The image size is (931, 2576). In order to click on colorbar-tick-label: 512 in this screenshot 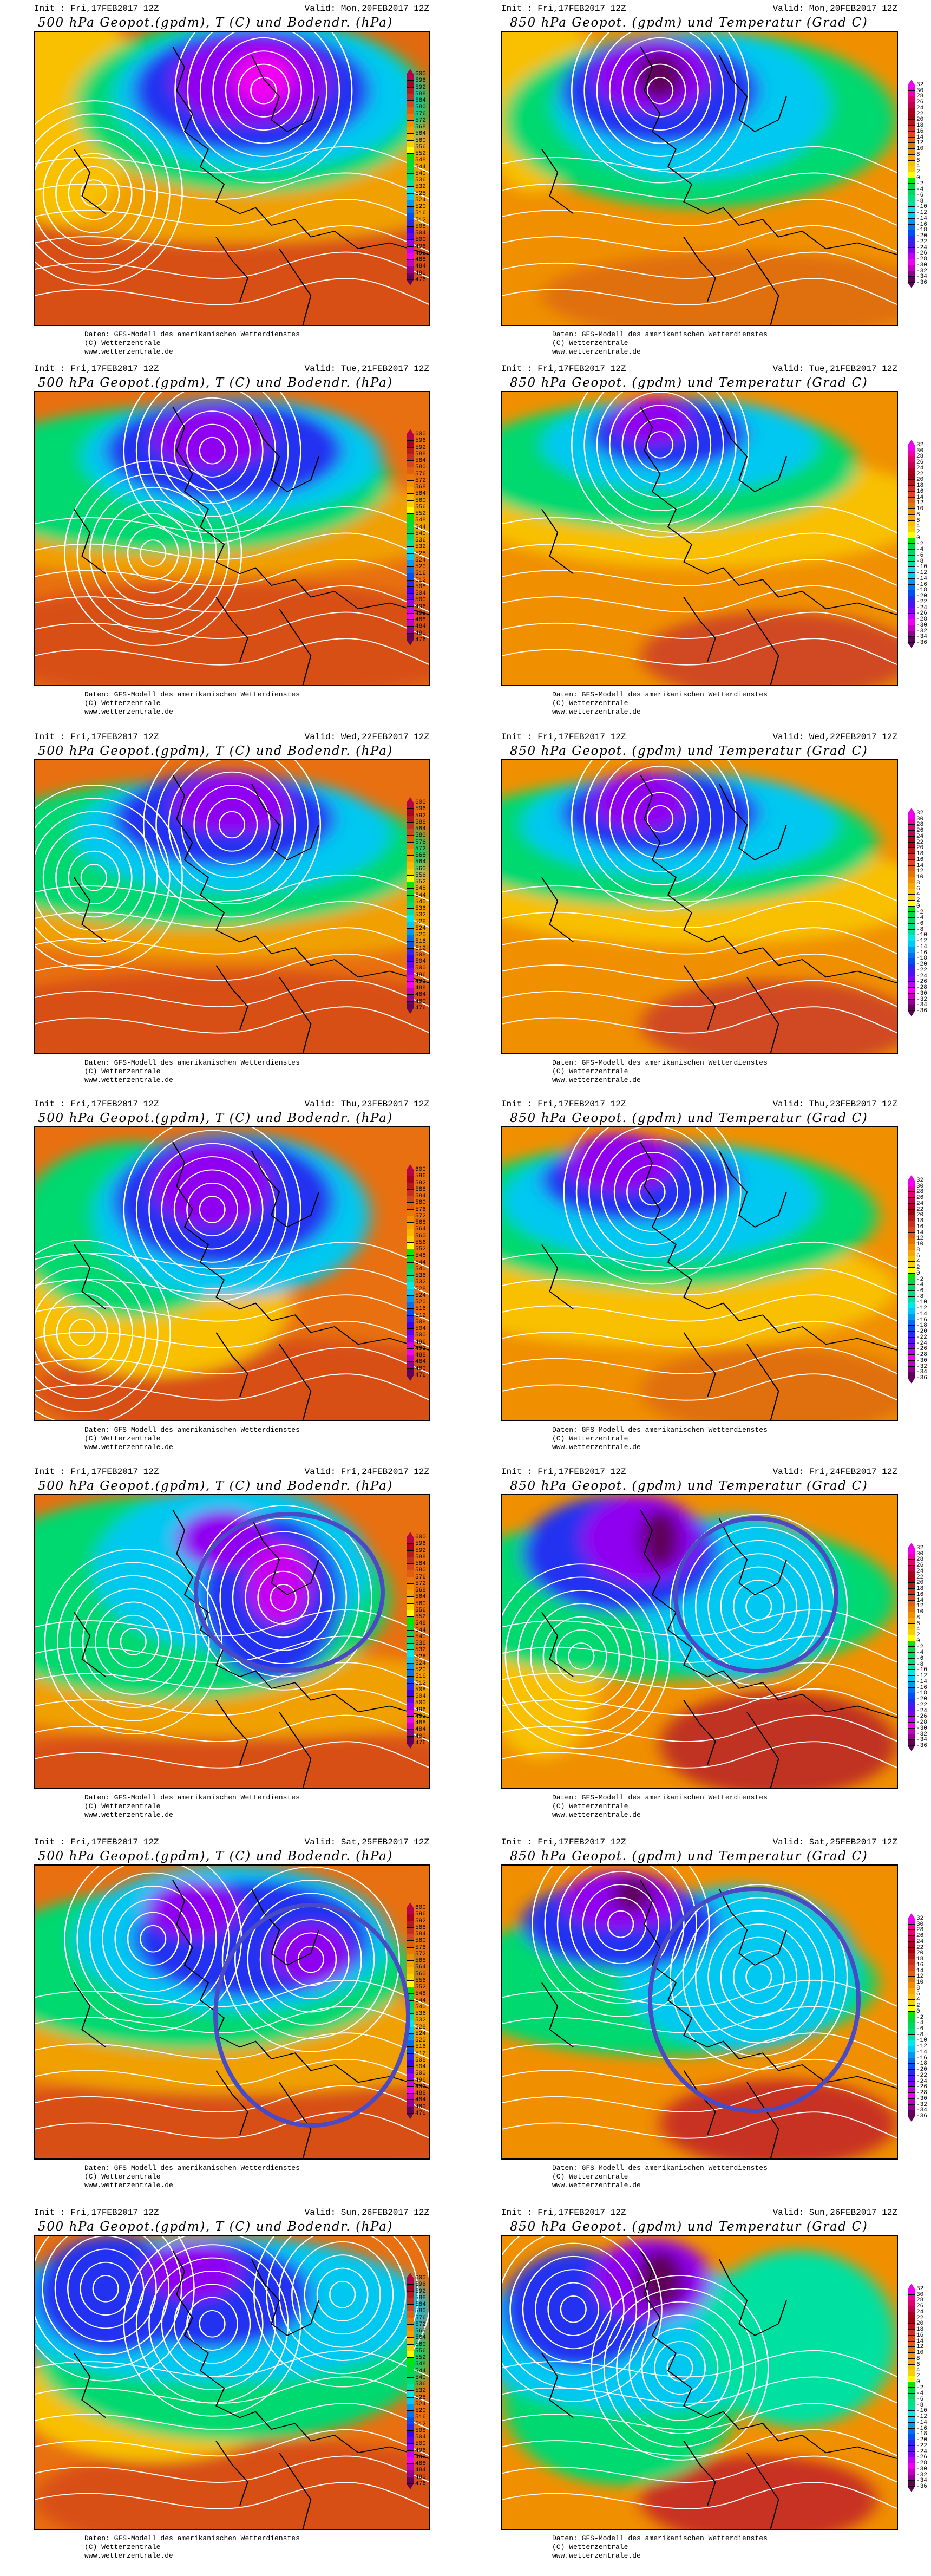, I will do `click(421, 1683)`.